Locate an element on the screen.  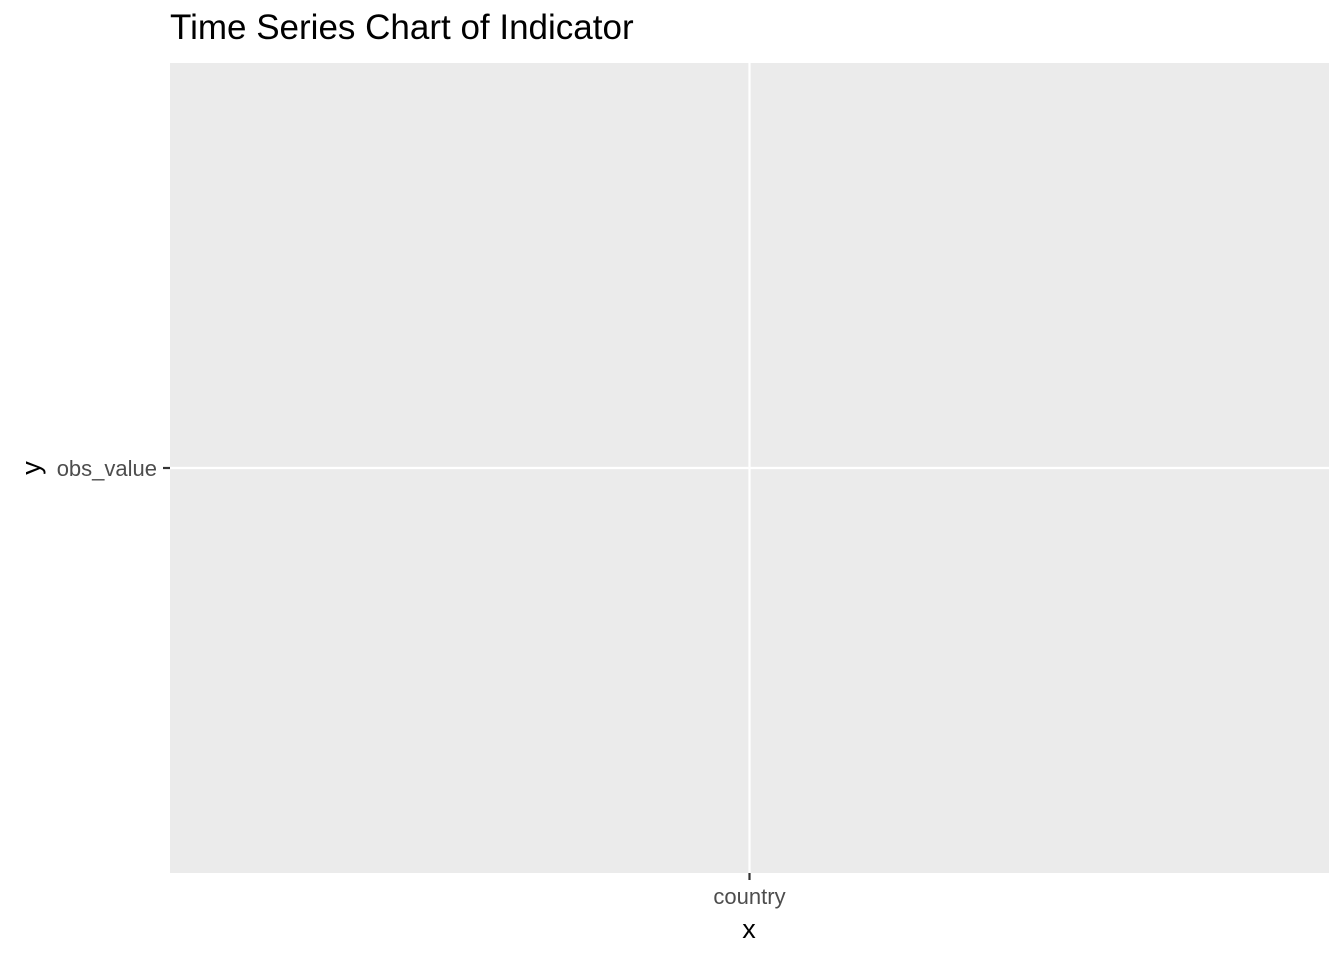
chart-title: Time Series Chart of Indicator is located at coordinates (402, 27).